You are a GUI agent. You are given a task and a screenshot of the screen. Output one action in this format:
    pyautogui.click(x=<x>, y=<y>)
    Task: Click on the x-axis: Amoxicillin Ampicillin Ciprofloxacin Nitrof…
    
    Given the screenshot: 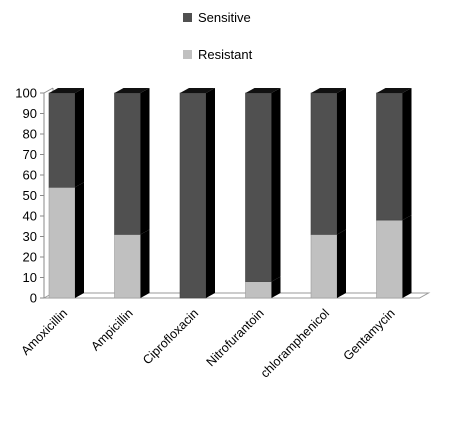 What is the action you would take?
    pyautogui.click(x=207, y=343)
    